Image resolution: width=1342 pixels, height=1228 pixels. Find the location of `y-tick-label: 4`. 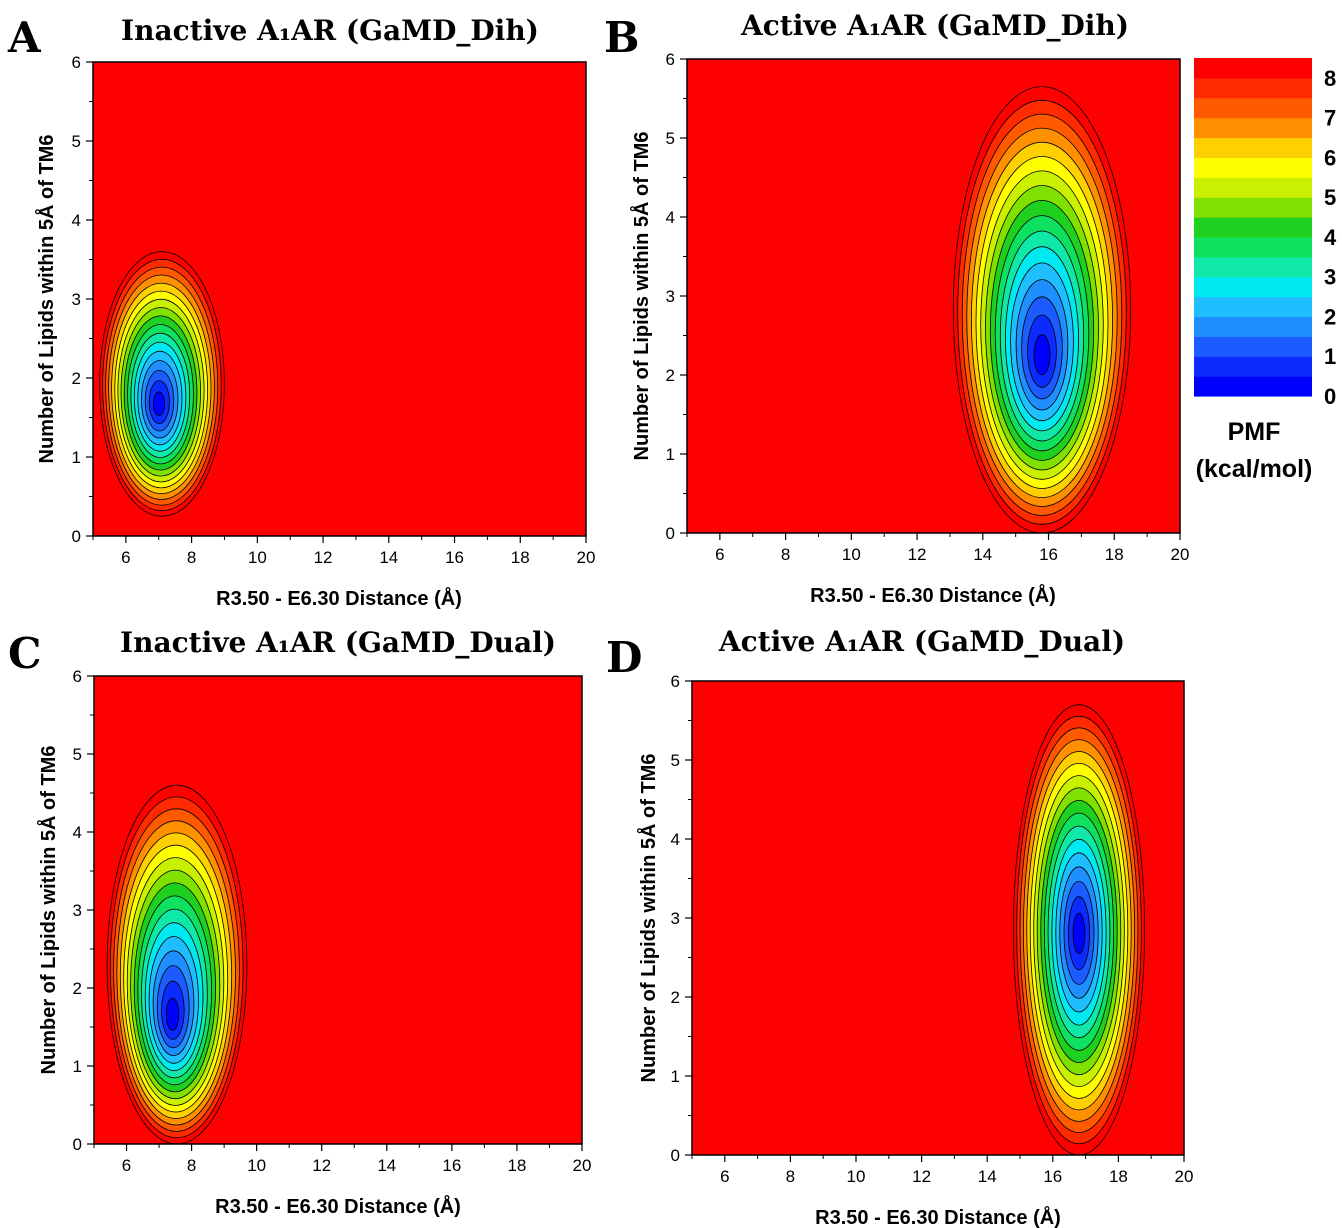

y-tick-label: 4 is located at coordinates (670, 217).